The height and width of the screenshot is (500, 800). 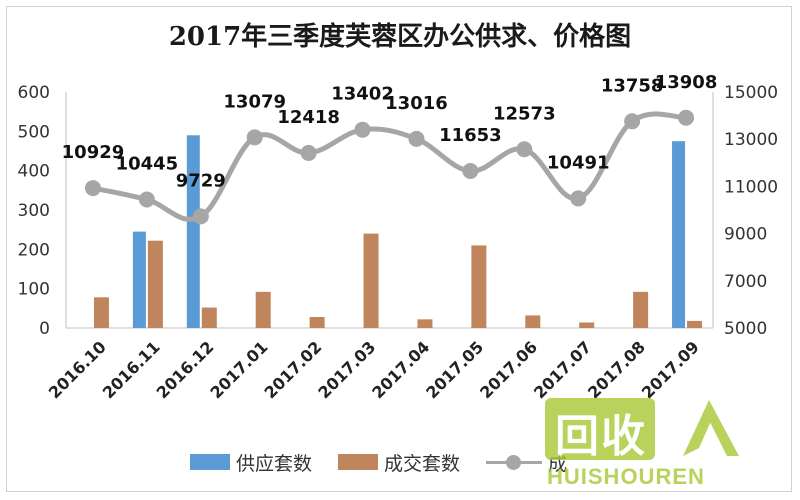 What do you see at coordinates (524, 113) in the screenshot?
I see `price-data-label: 12573` at bounding box center [524, 113].